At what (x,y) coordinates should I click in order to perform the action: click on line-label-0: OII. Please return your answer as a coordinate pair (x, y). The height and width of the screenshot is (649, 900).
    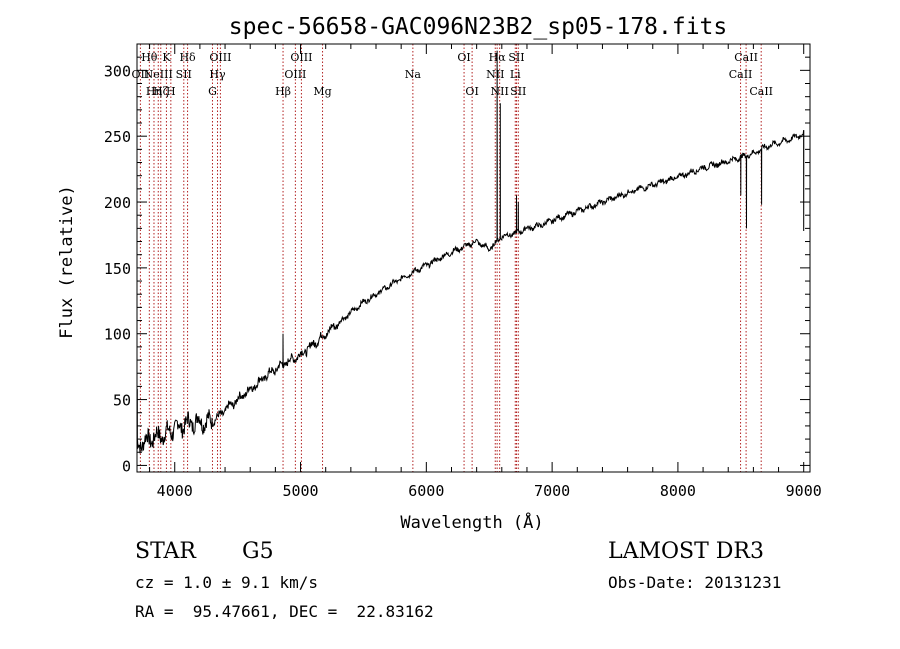
    Looking at the image, I should click on (141, 74).